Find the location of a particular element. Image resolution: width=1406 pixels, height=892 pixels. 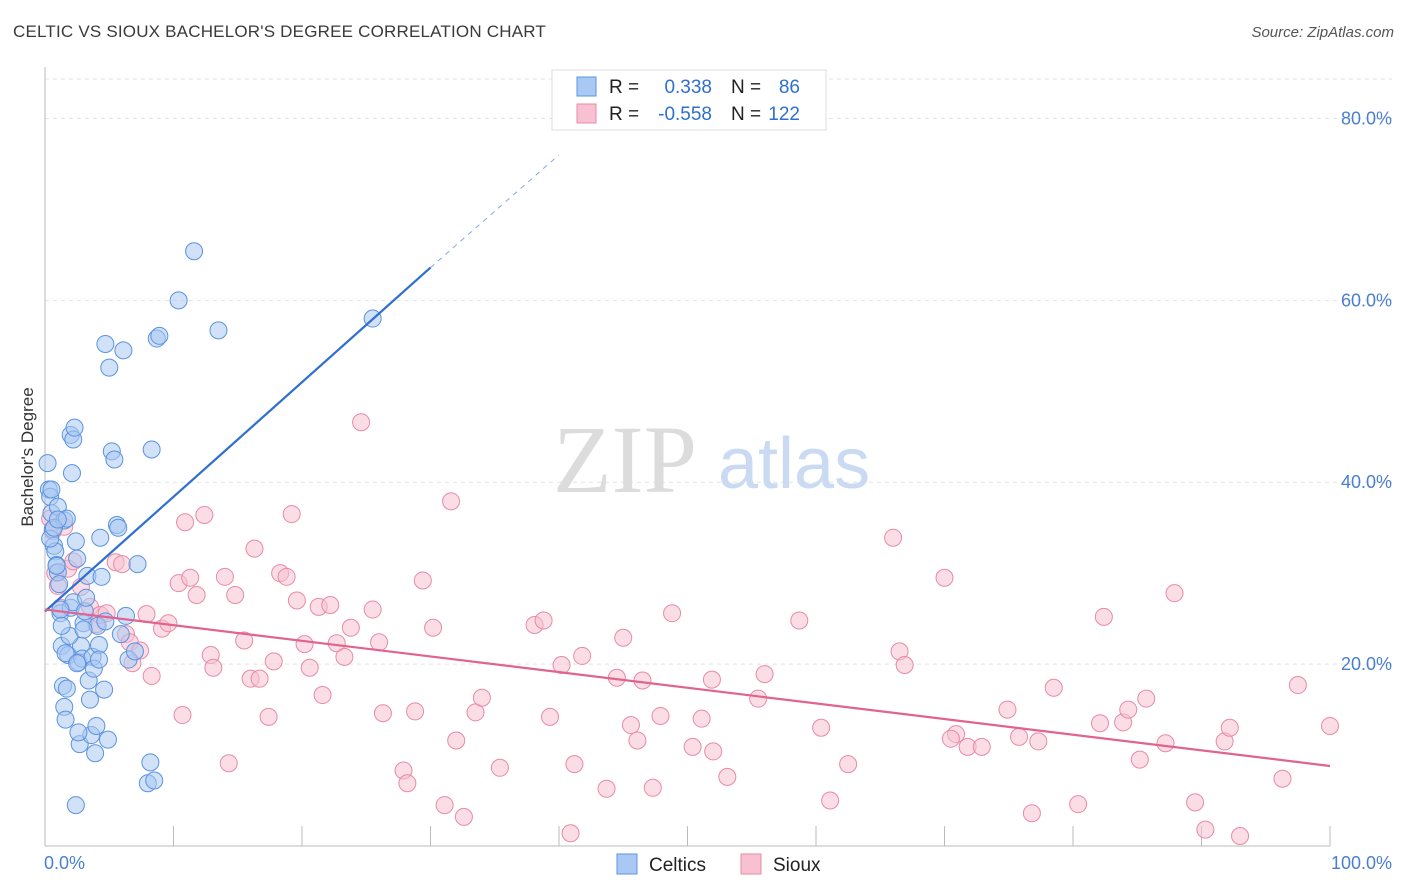

celtics-n-label: N = is located at coordinates (746, 87).